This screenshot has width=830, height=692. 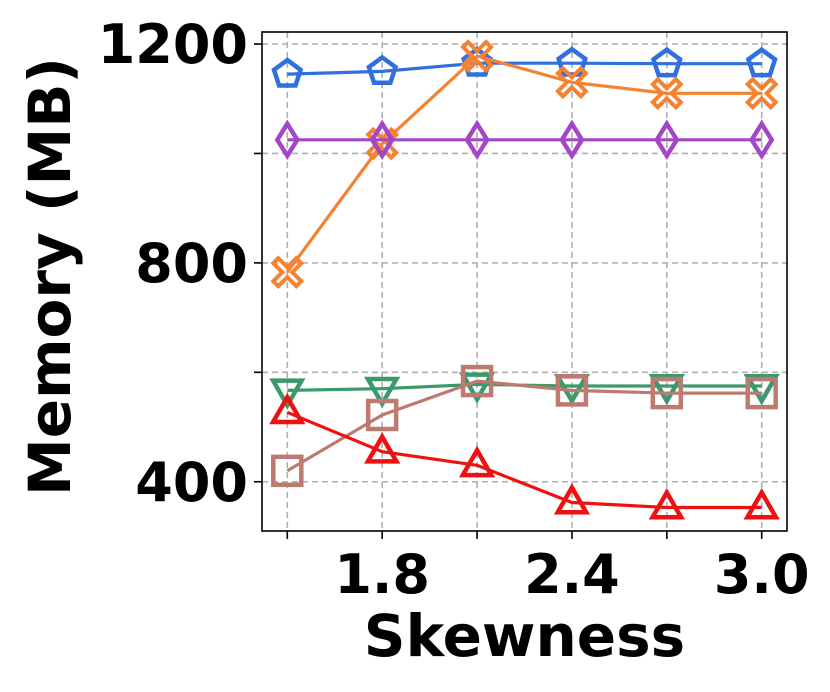 What do you see at coordinates (191, 482) in the screenshot?
I see `y-tick-label: 400` at bounding box center [191, 482].